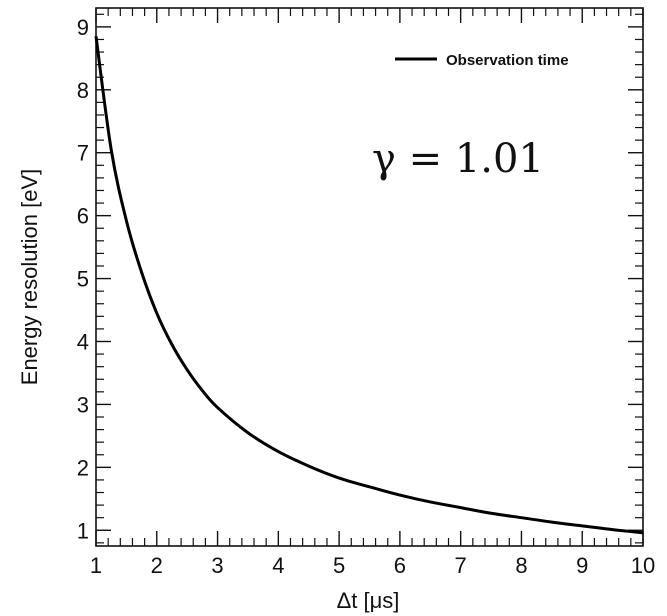  I want to click on x-tick-label: 9, so click(582, 565).